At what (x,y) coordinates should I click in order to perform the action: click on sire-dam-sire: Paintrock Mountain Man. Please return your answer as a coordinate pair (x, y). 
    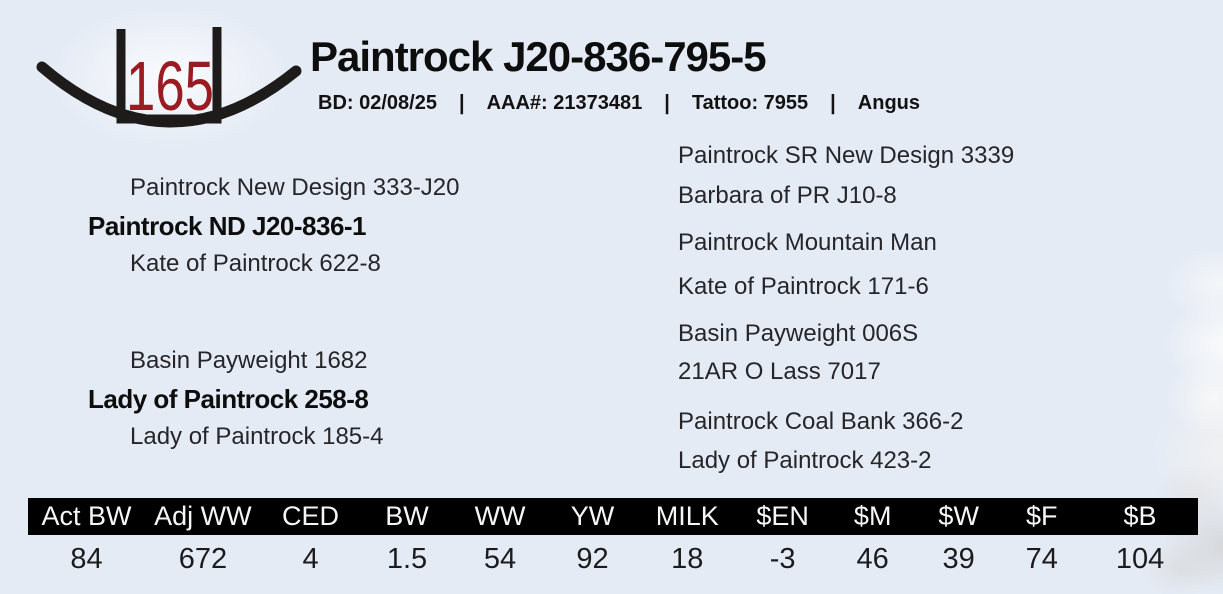
    Looking at the image, I should click on (807, 242).